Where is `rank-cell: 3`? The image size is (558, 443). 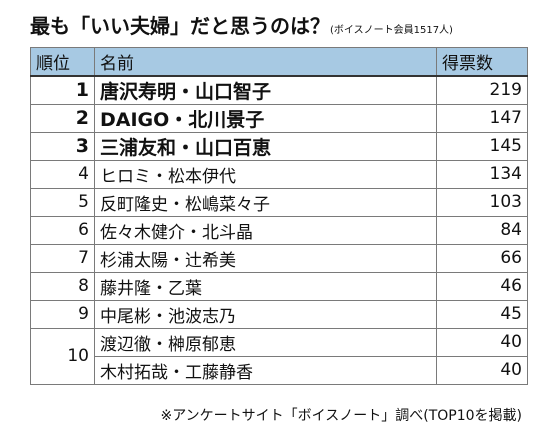
rank-cell: 3 is located at coordinates (62, 146).